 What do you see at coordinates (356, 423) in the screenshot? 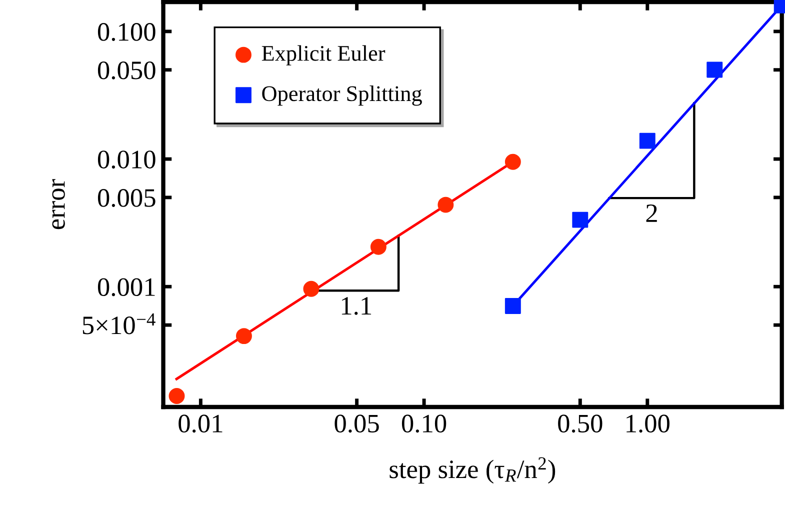
I see `x-tick-label: 0.05` at bounding box center [356, 423].